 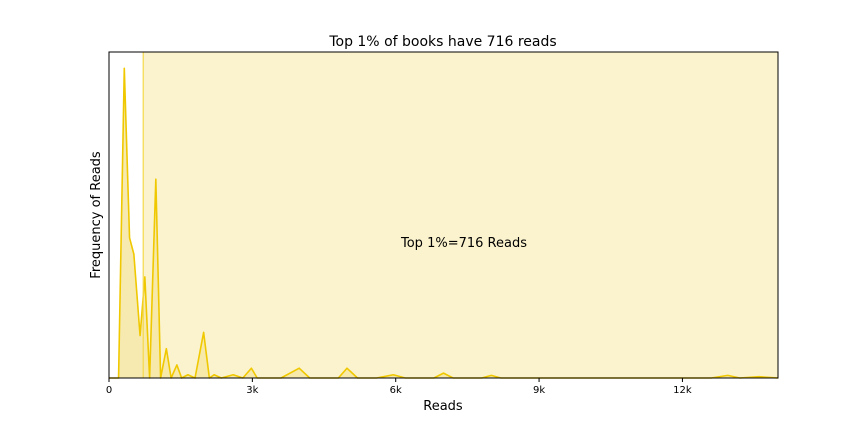 What do you see at coordinates (252, 390) in the screenshot?
I see `x-tick-label: 3k` at bounding box center [252, 390].